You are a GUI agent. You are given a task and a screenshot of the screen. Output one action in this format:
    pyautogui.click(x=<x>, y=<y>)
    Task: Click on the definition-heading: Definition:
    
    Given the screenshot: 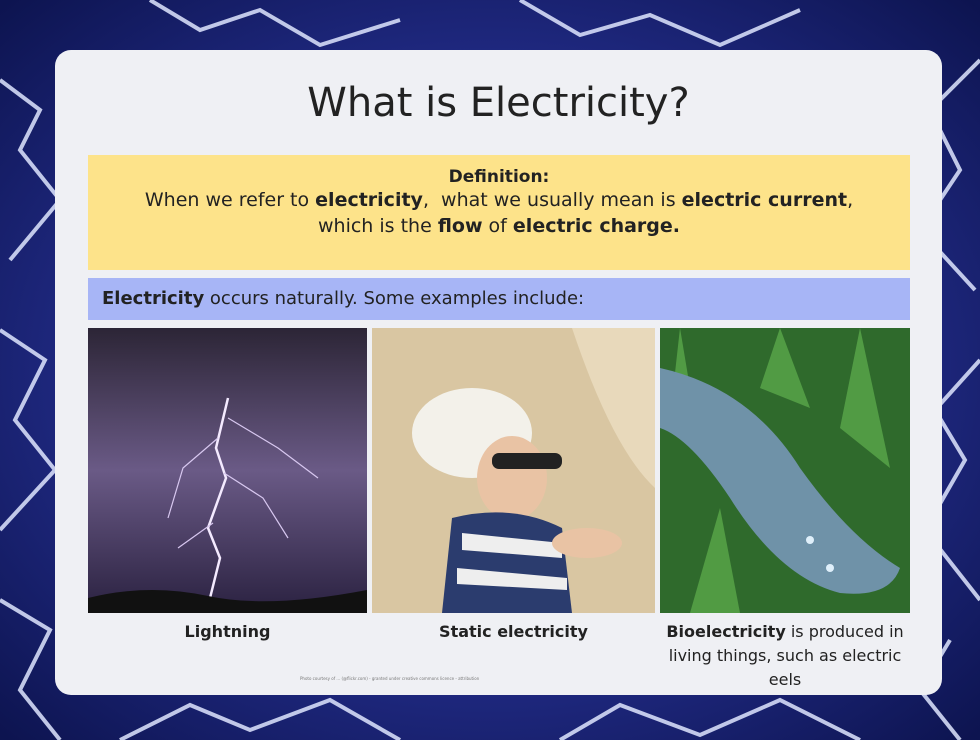 What is the action you would take?
    pyautogui.click(x=499, y=177)
    